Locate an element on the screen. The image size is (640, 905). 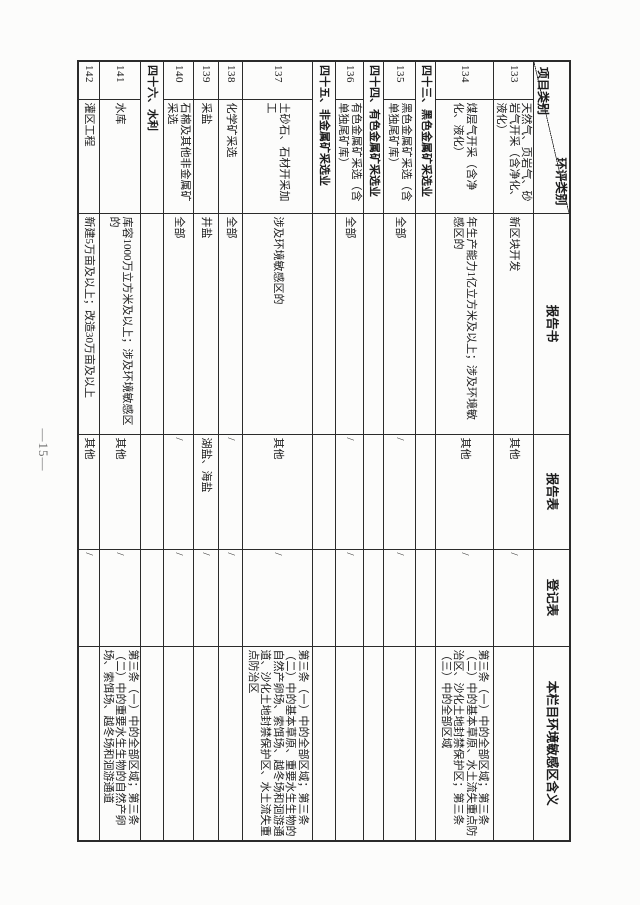
table-row-135: 135 黑色金属矿采选（含单独尾矿库） 全部 / / is located at coordinates (399, 451).